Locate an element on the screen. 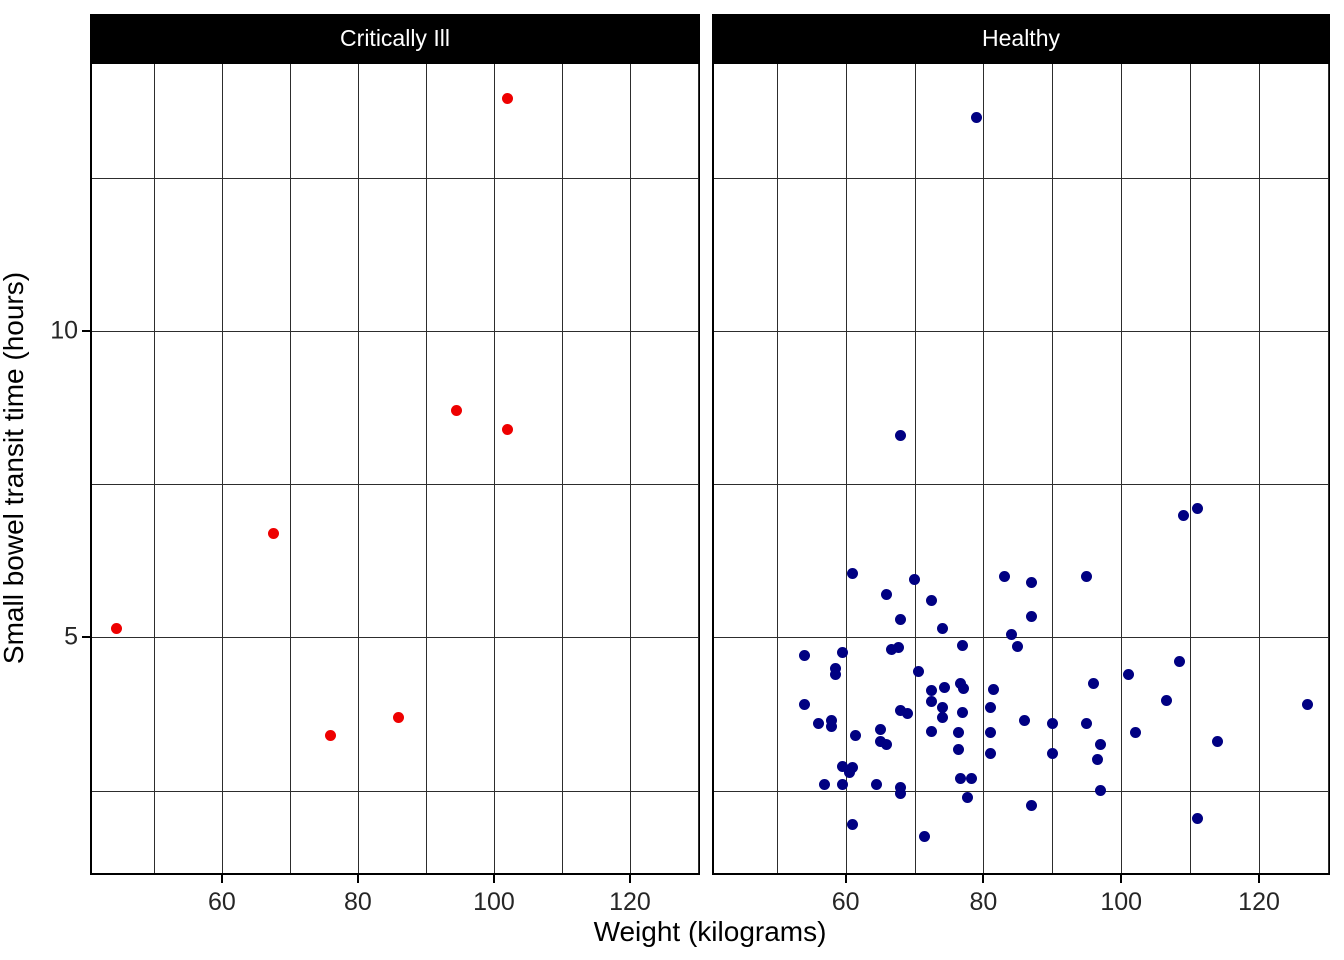  y-tick-label: 10 is located at coordinates (64, 330).